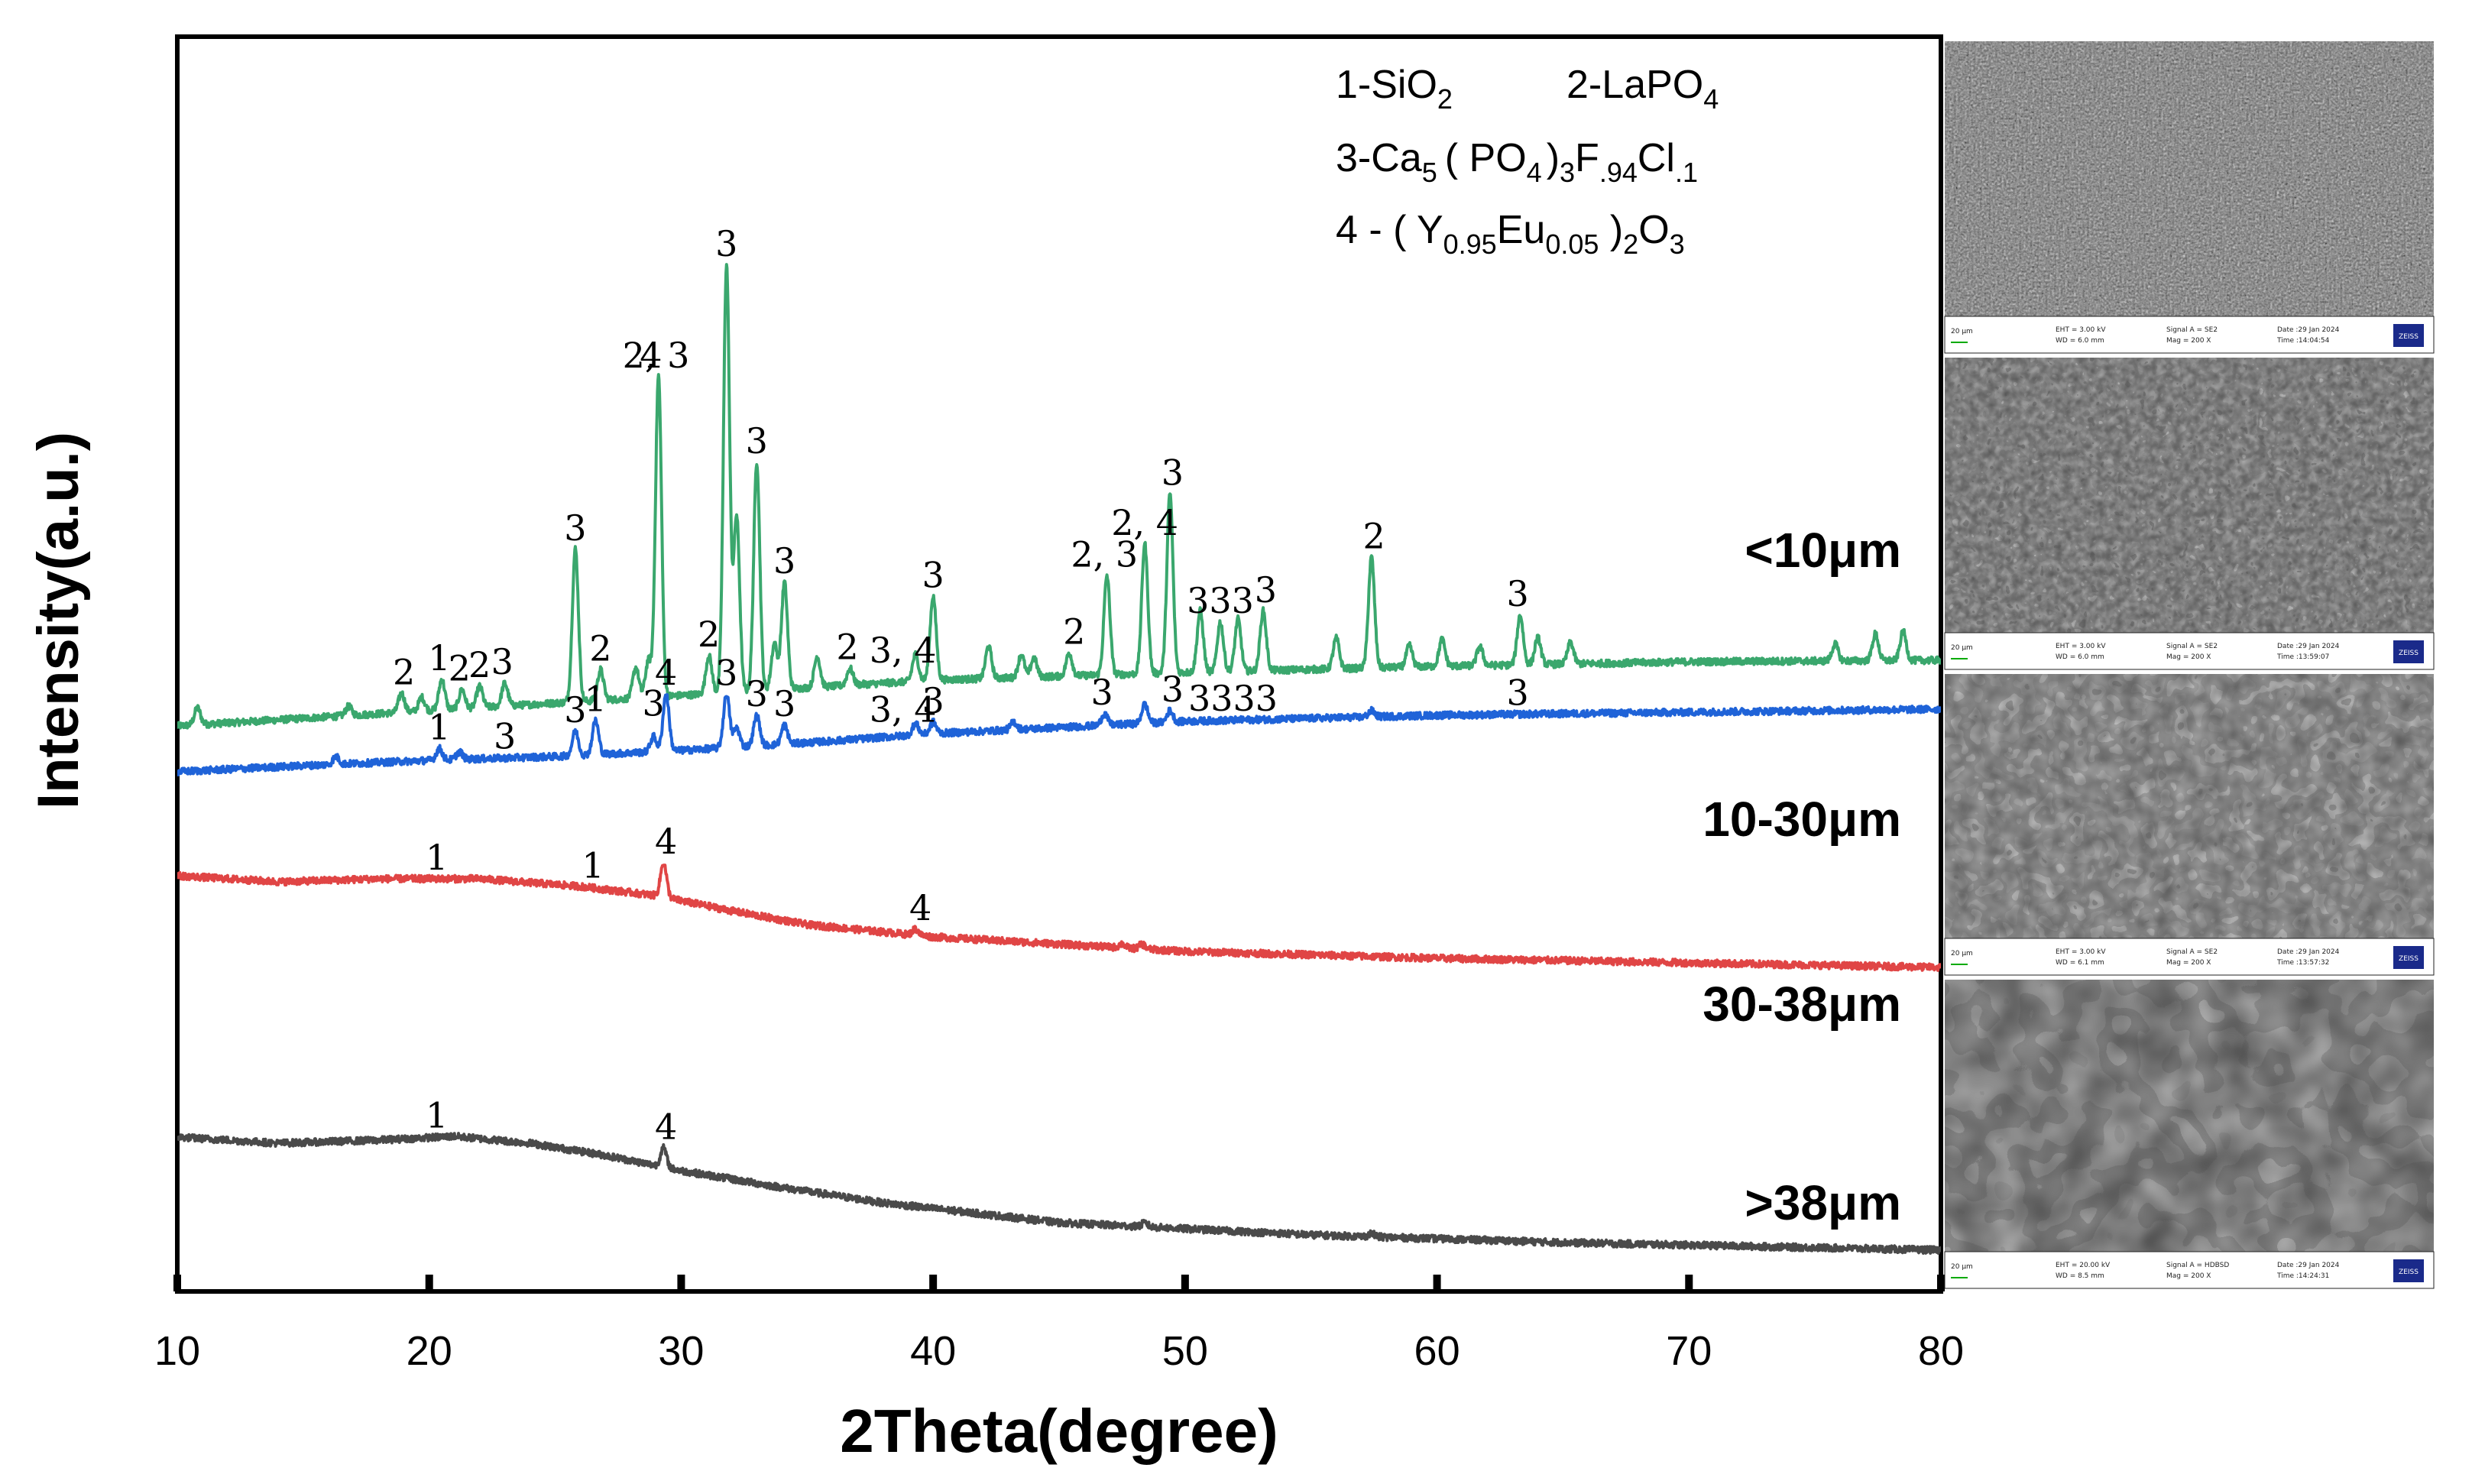 This screenshot has width=2472, height=1484. I want to click on svg-text: WD = 8.5 mm, so click(2080, 1276).